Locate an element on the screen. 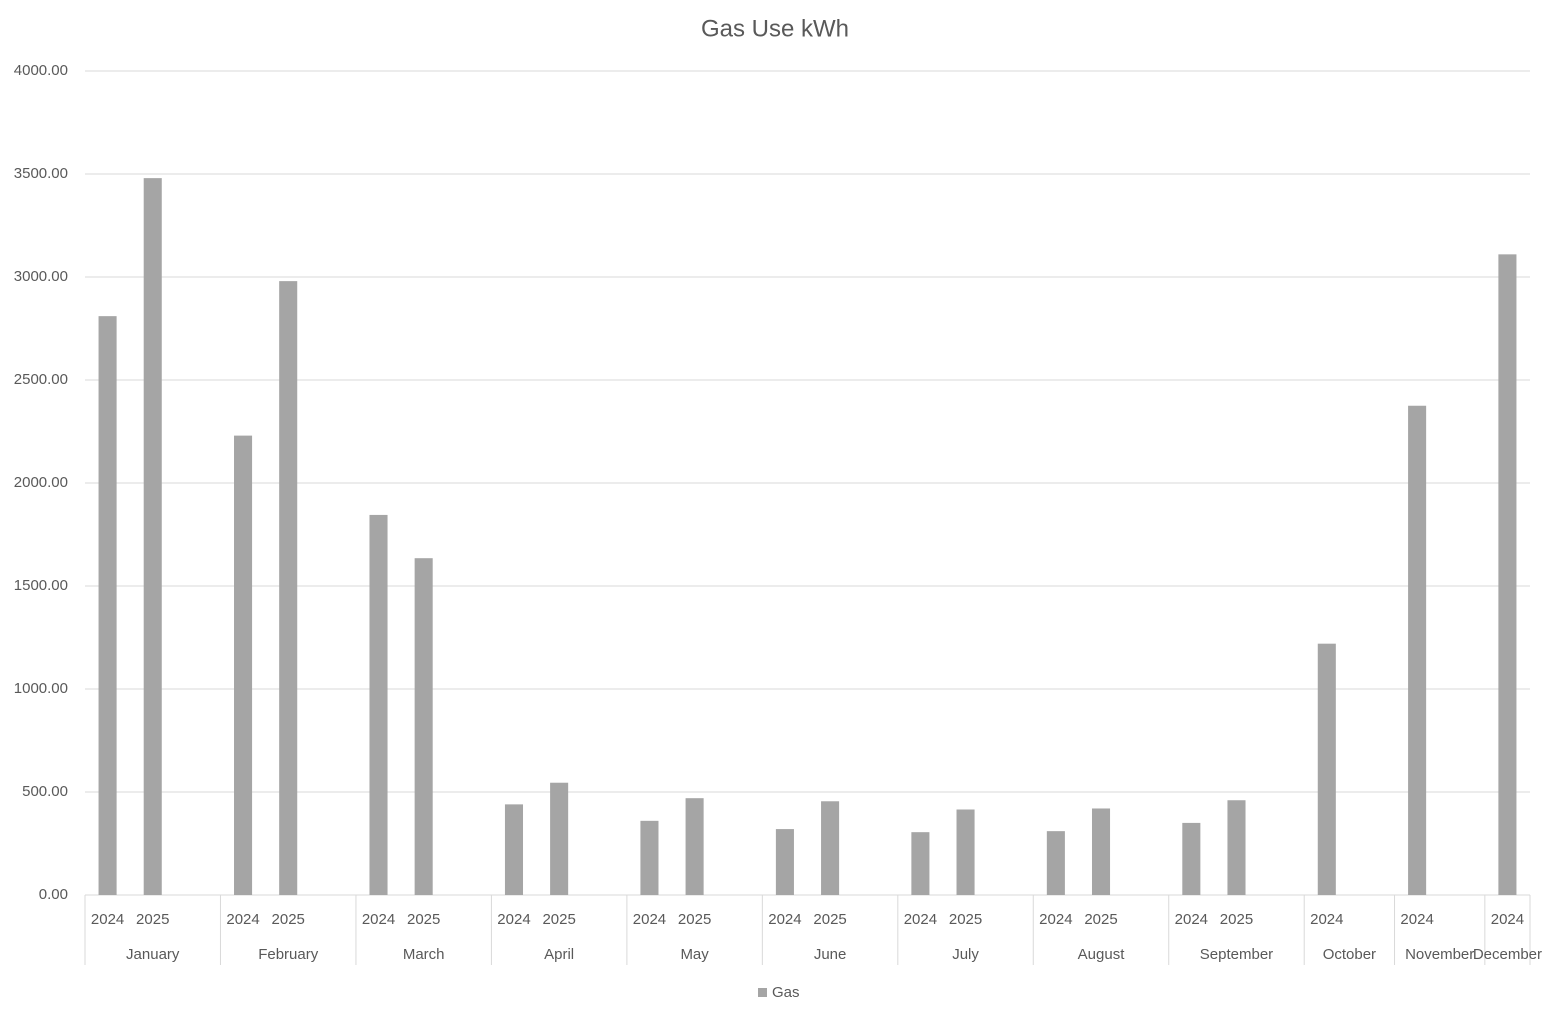 The image size is (1554, 1025). group-label: December is located at coordinates (1507, 954).